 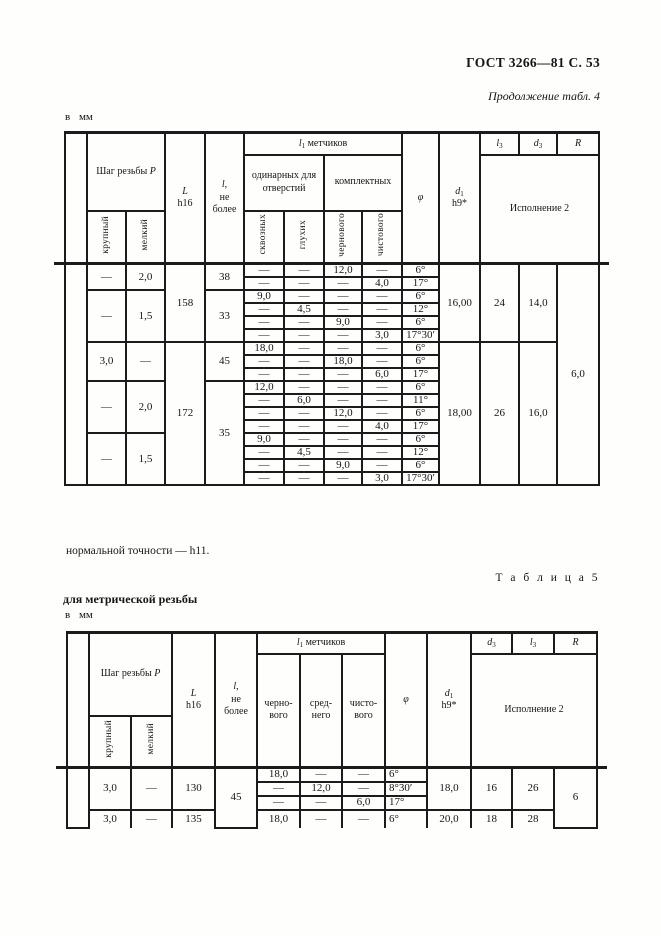 I want to click on header-cell: одинарных для отверстий, so click(x=284, y=182).